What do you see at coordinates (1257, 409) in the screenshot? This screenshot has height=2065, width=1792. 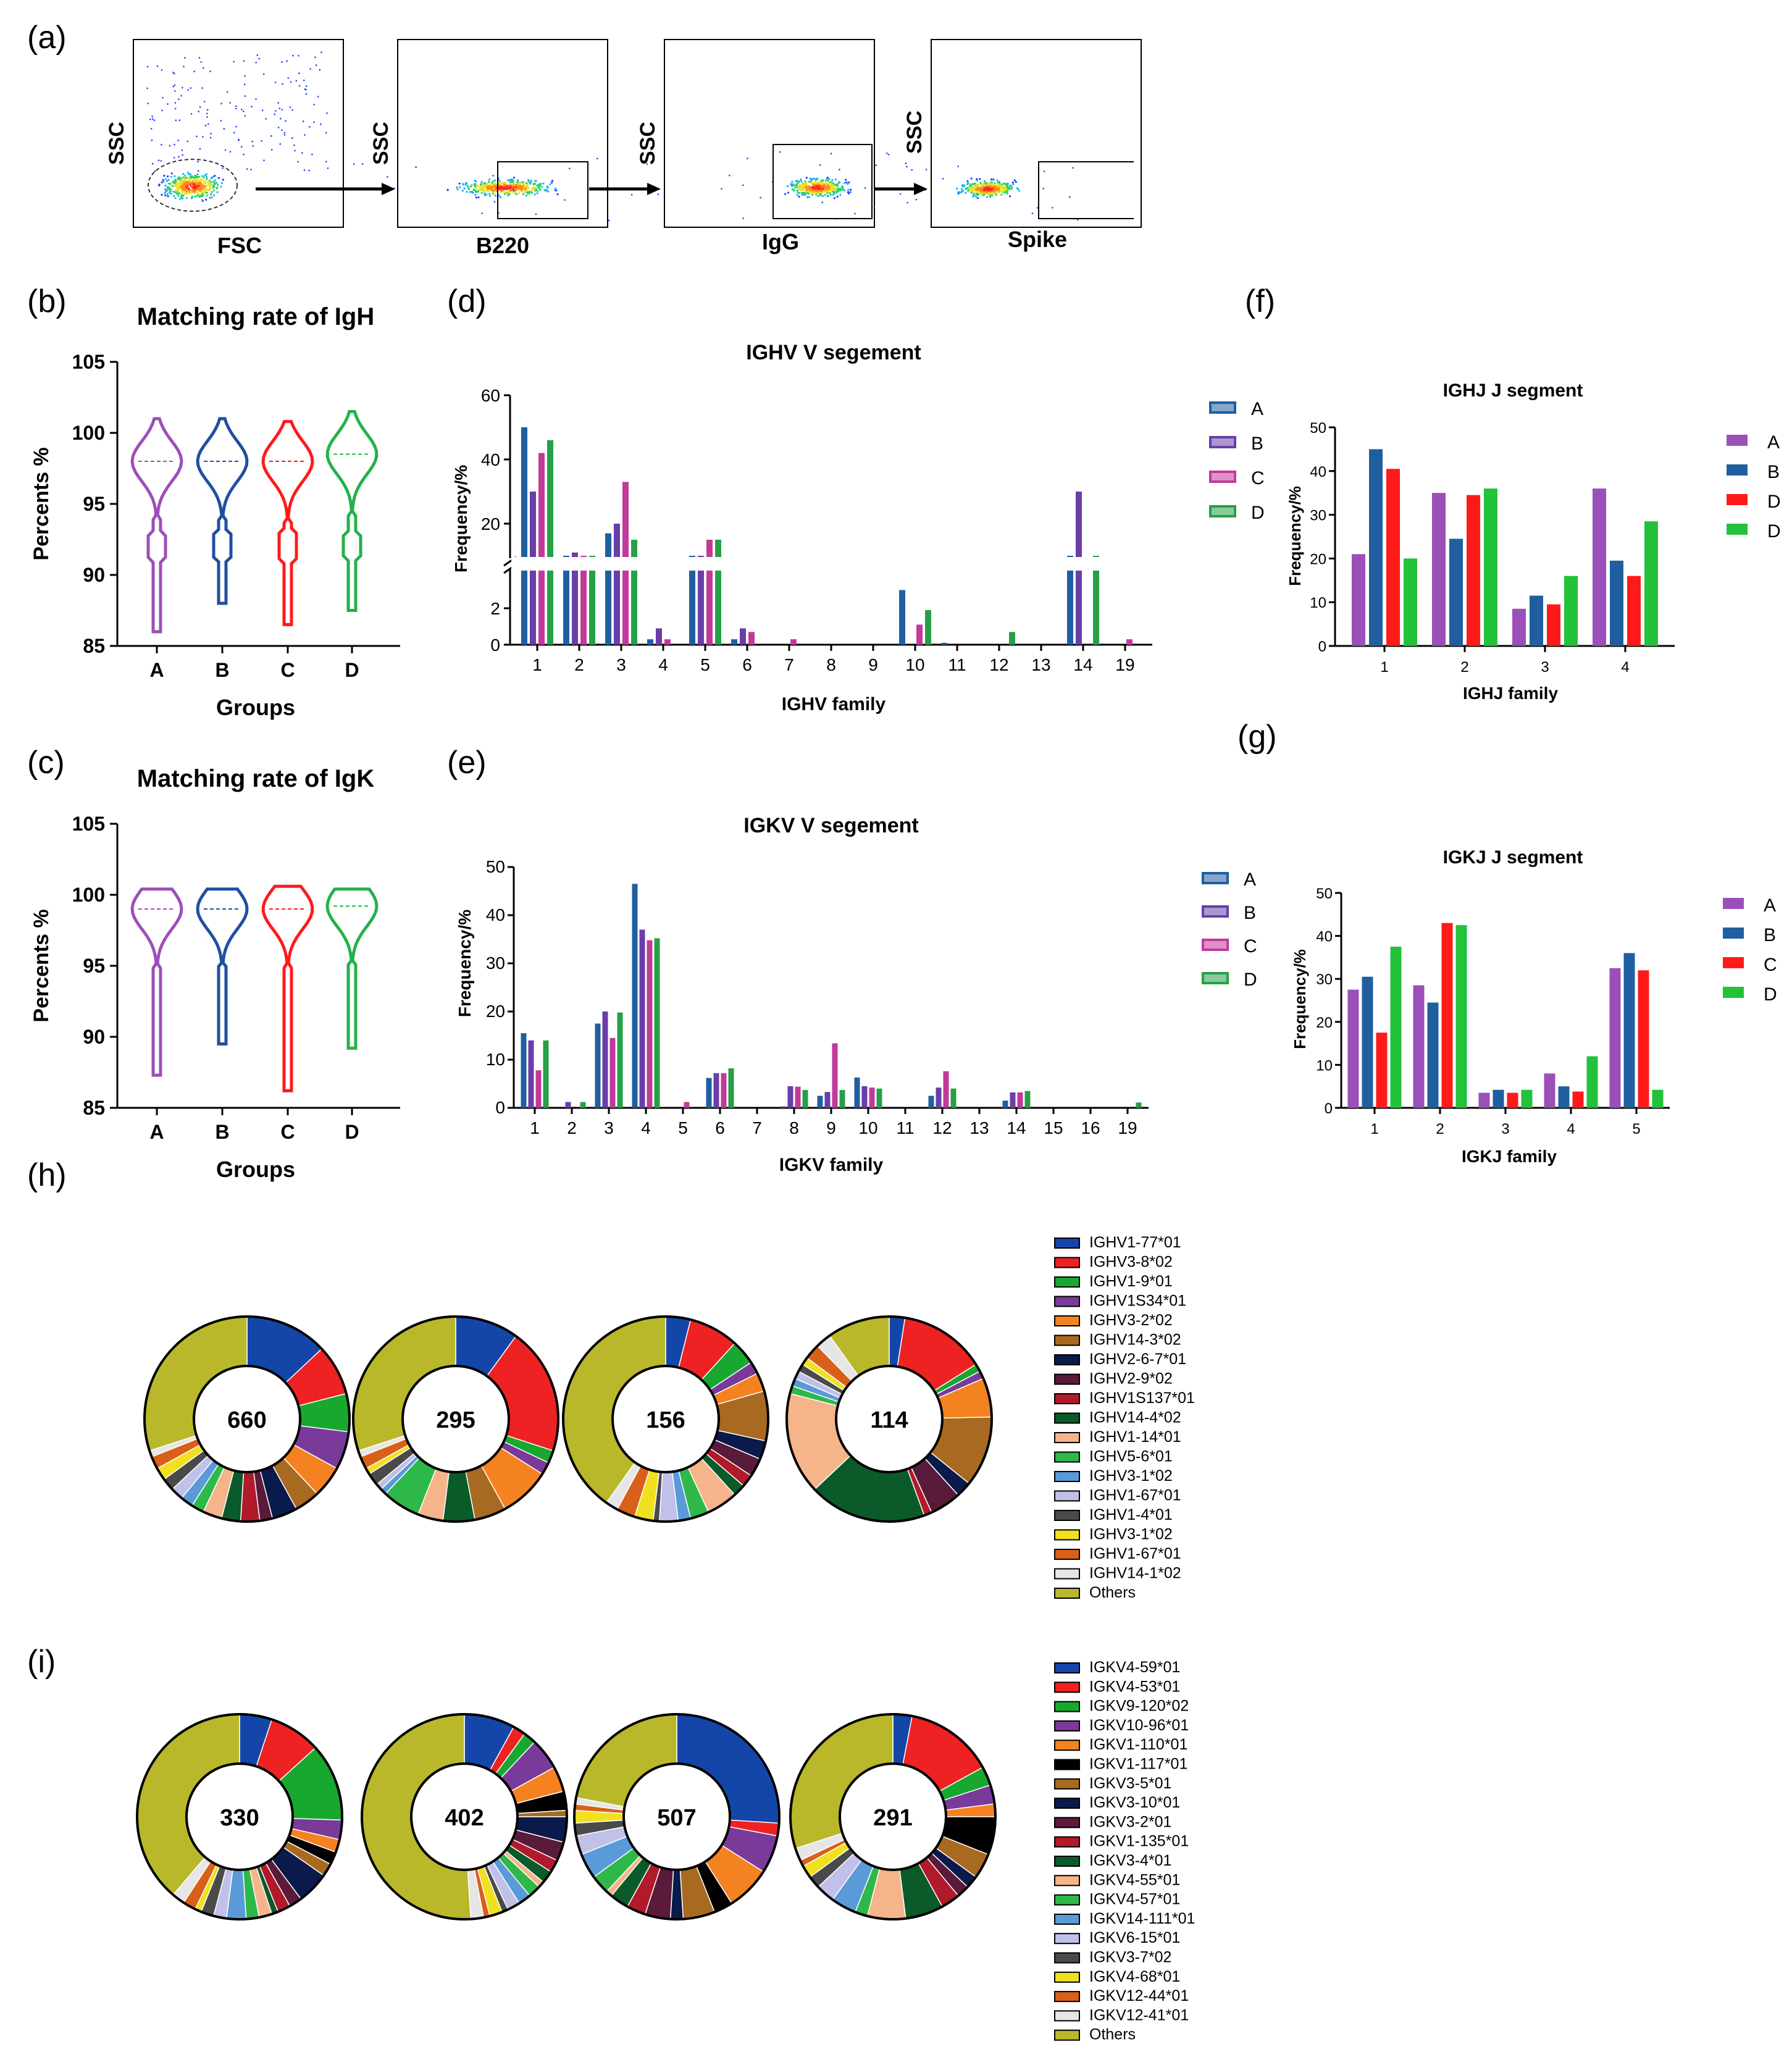 I see `legend-label: A` at bounding box center [1257, 409].